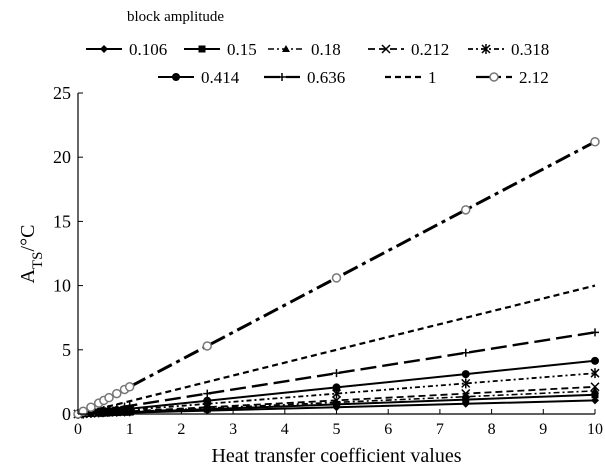 Image resolution: width=605 pixels, height=469 pixels. What do you see at coordinates (595, 400) in the screenshot?
I see `data-point-0.106` at bounding box center [595, 400].